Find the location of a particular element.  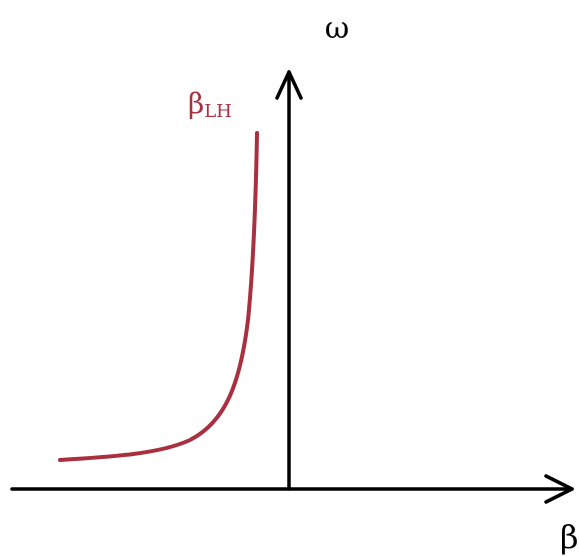

x-axis-label: β is located at coordinates (569, 537).